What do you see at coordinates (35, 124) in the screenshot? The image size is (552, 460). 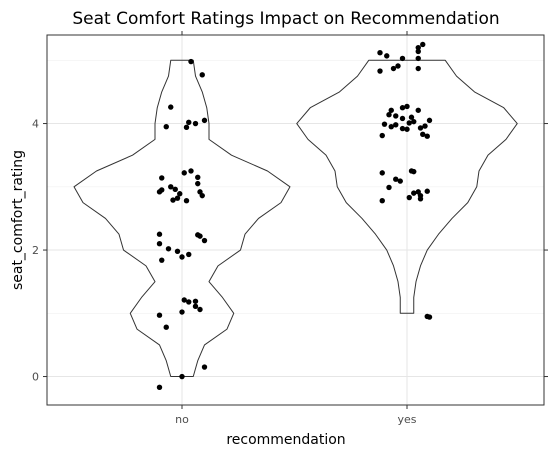 I see `y-tick-label: 4` at bounding box center [35, 124].